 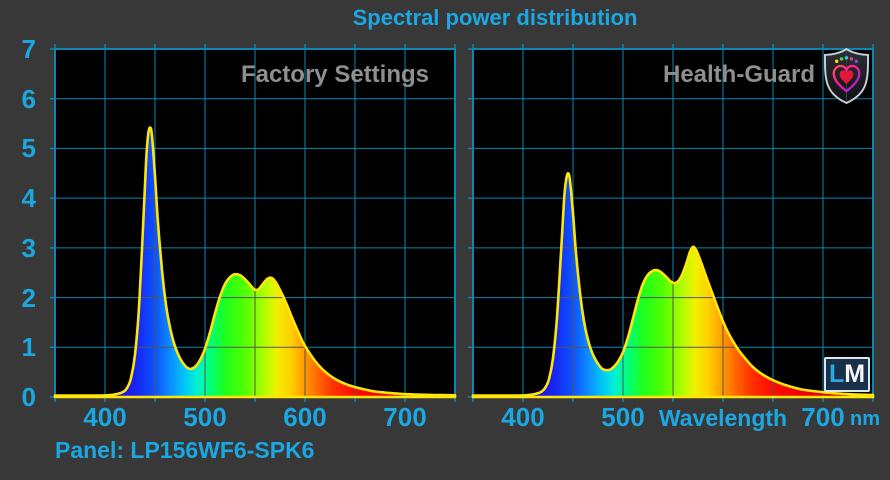 What do you see at coordinates (334, 74) in the screenshot?
I see `chart-label-factory-settings: Factory Settings` at bounding box center [334, 74].